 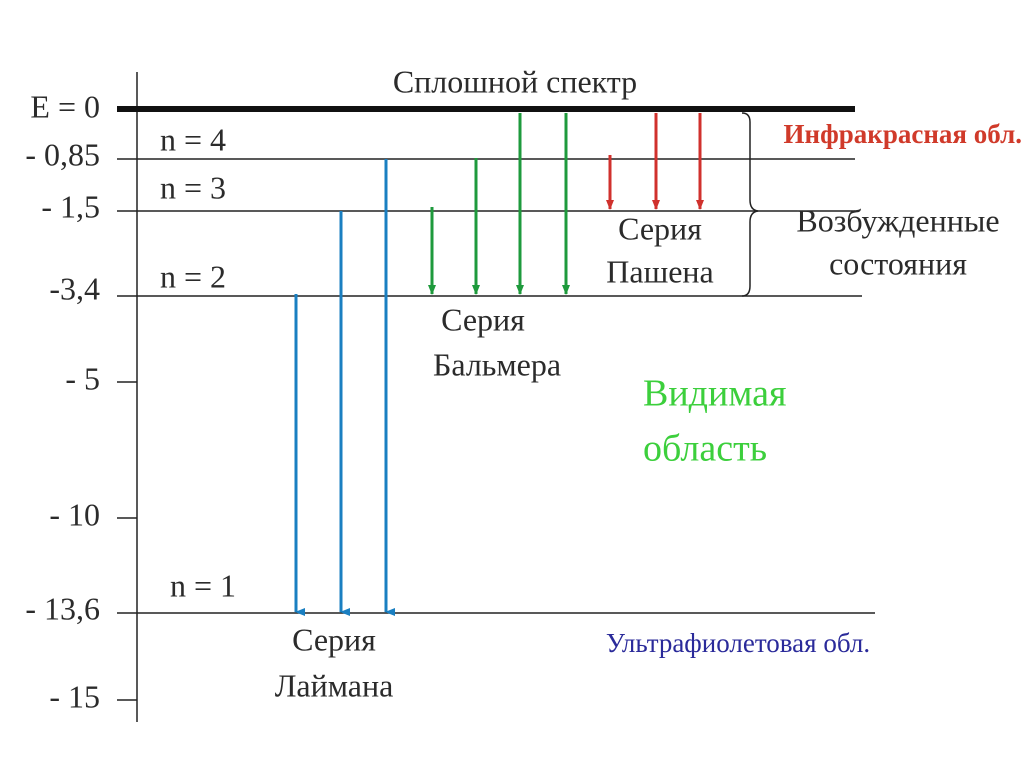 I want to click on axis-label: -3,4, so click(x=74, y=288).